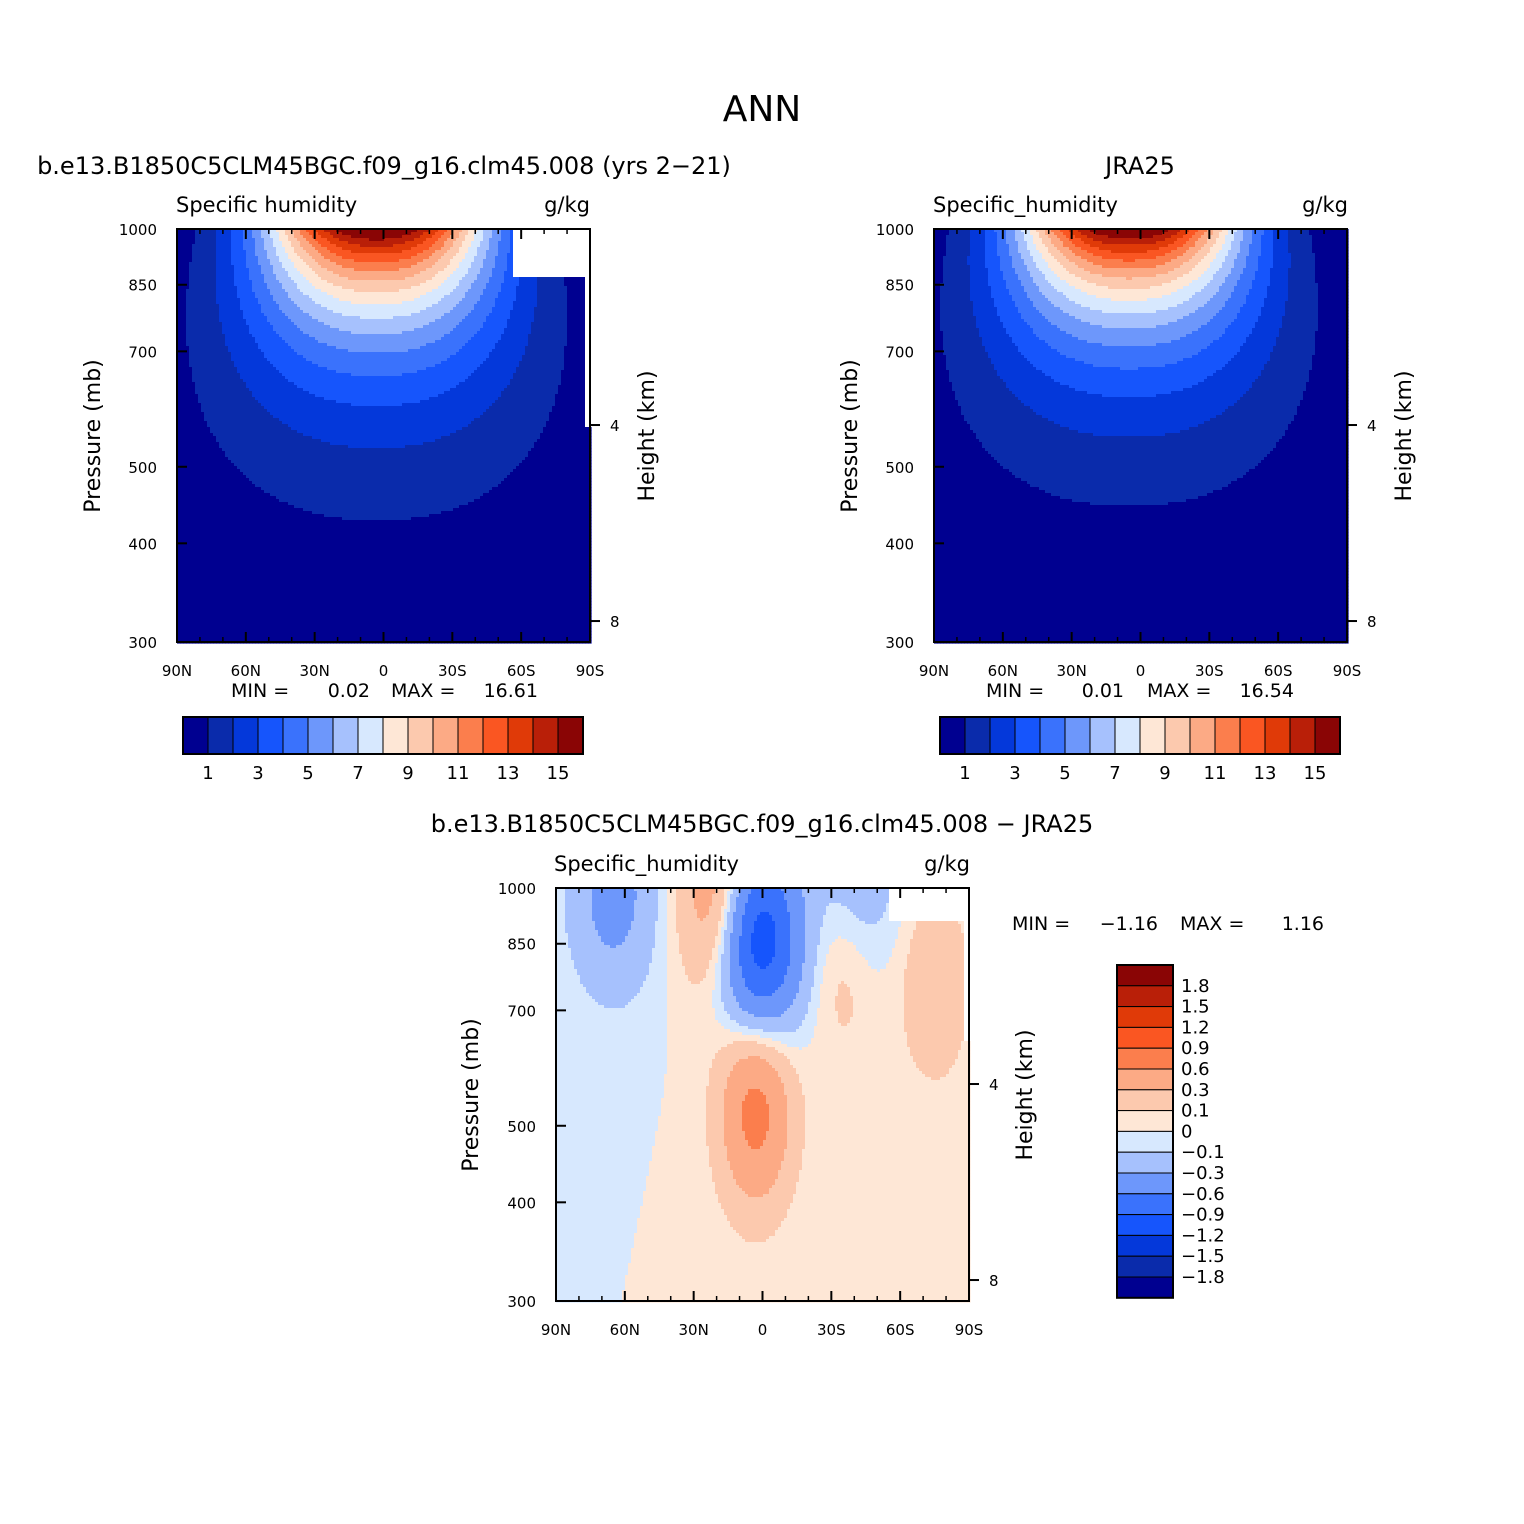 Image resolution: width=1524 pixels, height=1524 pixels. What do you see at coordinates (93, 436) in the screenshot?
I see `panel-model-ylabel: Pressure (mb)` at bounding box center [93, 436].